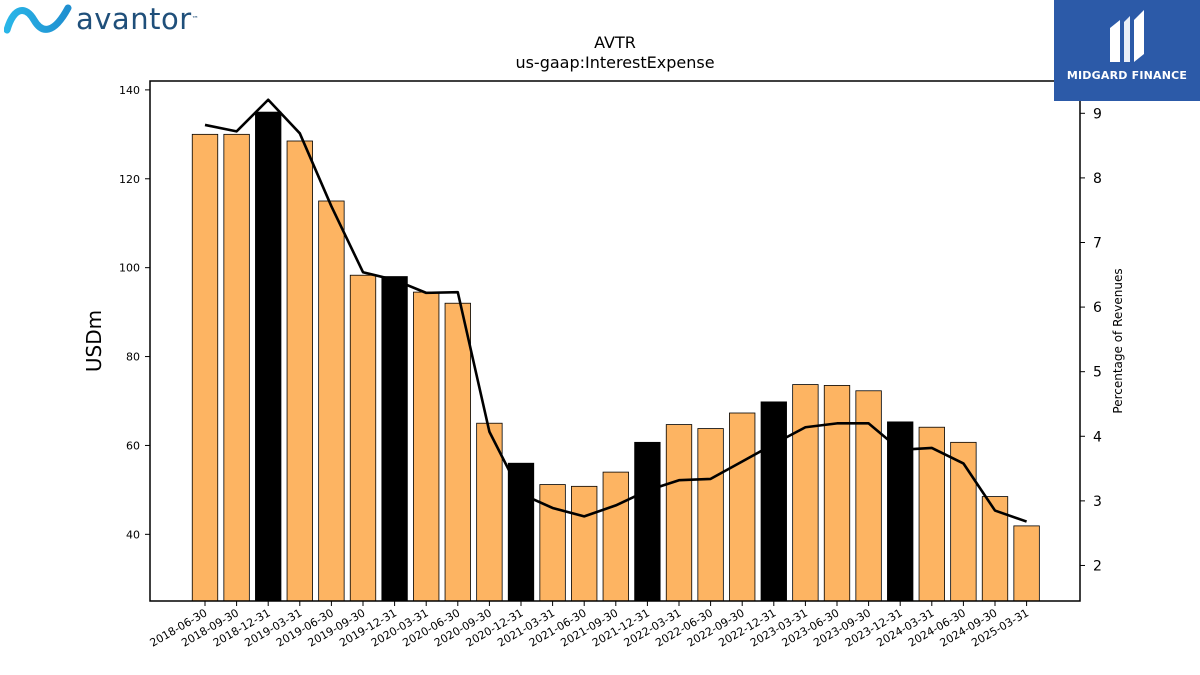  What do you see at coordinates (1127, 75) in the screenshot?
I see `midgard-finance-text: MIDGARD FINANCE` at bounding box center [1127, 75].